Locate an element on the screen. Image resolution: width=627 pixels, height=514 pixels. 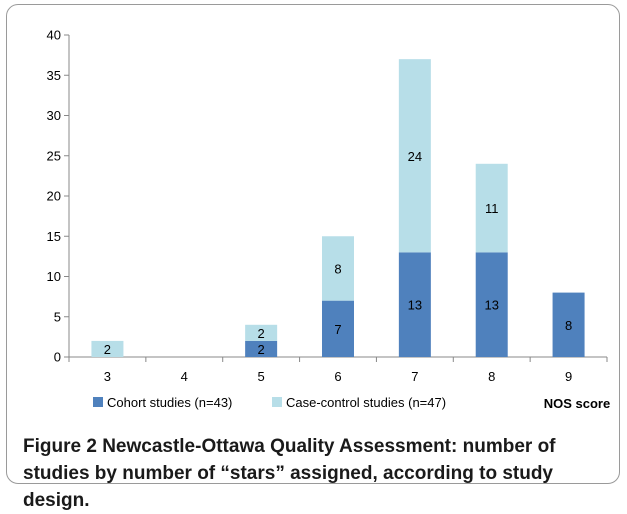
x-axis: 3 4 5 6 7 8 9 is located at coordinates (338, 370).